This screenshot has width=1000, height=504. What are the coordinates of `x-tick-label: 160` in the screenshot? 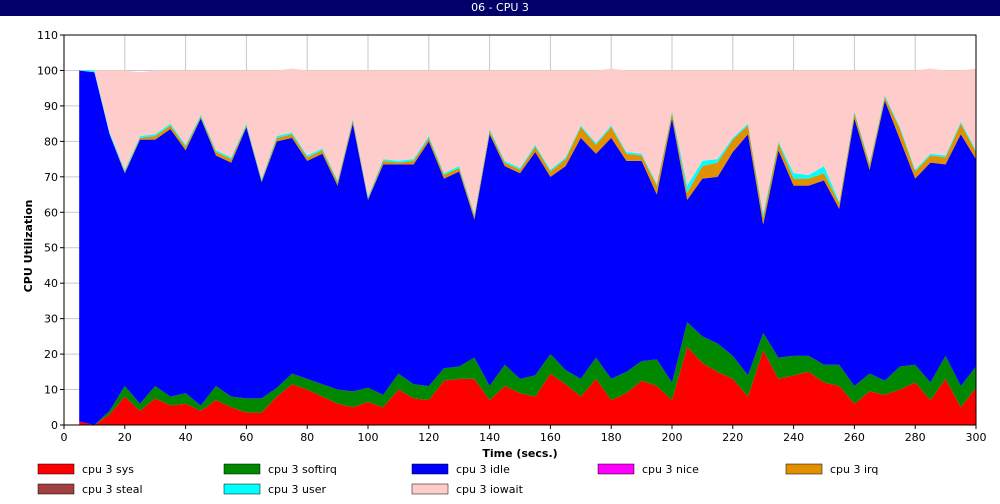 It's located at (550, 437).